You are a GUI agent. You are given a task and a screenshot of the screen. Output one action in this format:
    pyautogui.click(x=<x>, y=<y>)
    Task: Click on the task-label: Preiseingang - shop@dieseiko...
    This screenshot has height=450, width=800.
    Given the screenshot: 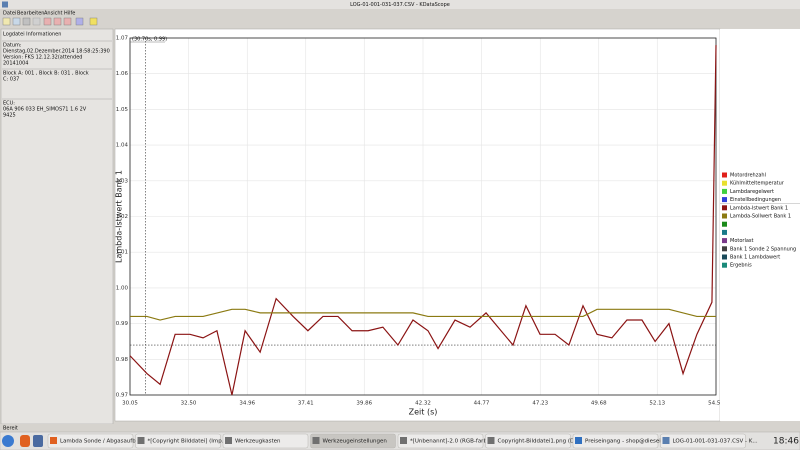 What is the action you would take?
    pyautogui.click(x=628, y=442)
    